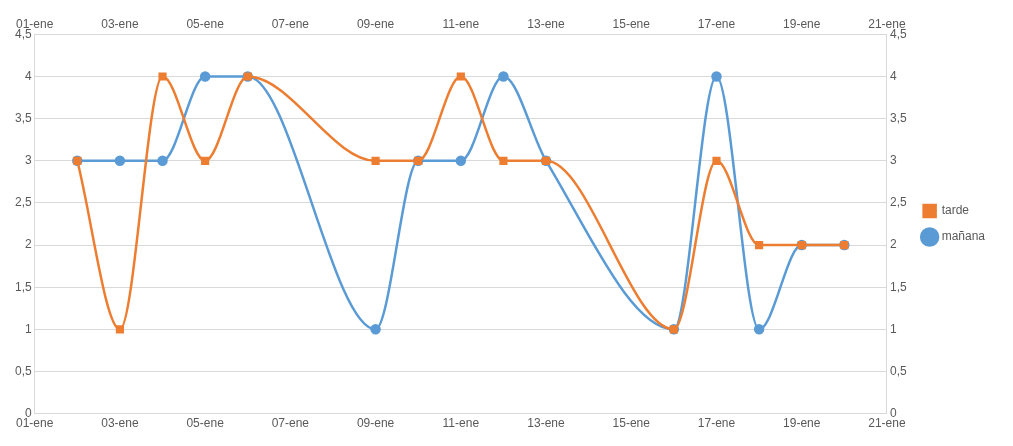 This screenshot has width=1013, height=446. What do you see at coordinates (28, 160) in the screenshot?
I see `y-tick-label: 3` at bounding box center [28, 160].